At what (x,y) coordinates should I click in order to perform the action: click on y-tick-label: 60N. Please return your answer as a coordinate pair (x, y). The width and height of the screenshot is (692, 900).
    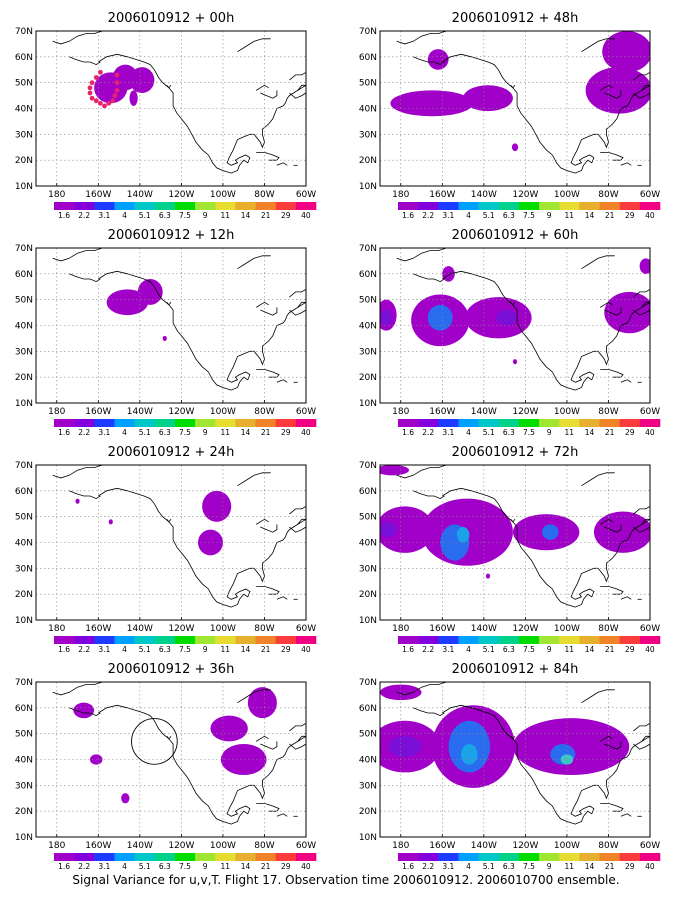
    Looking at the image, I should click on (368, 58).